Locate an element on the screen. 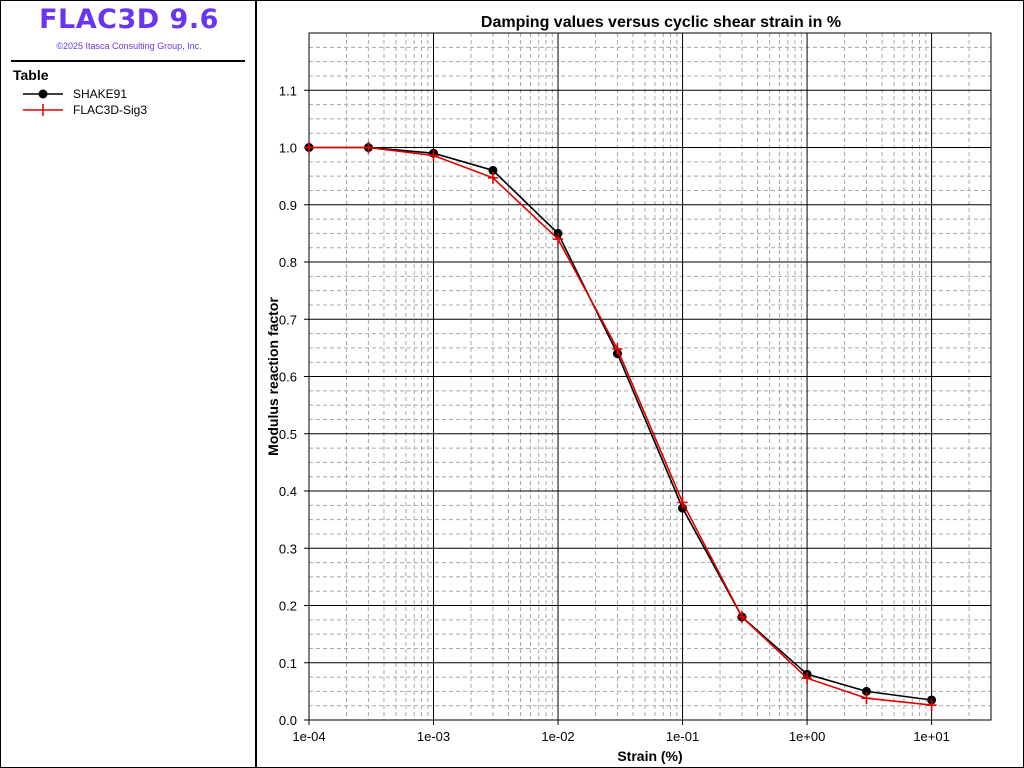 The image size is (1024, 768). legend-heading: Table is located at coordinates (31, 75).